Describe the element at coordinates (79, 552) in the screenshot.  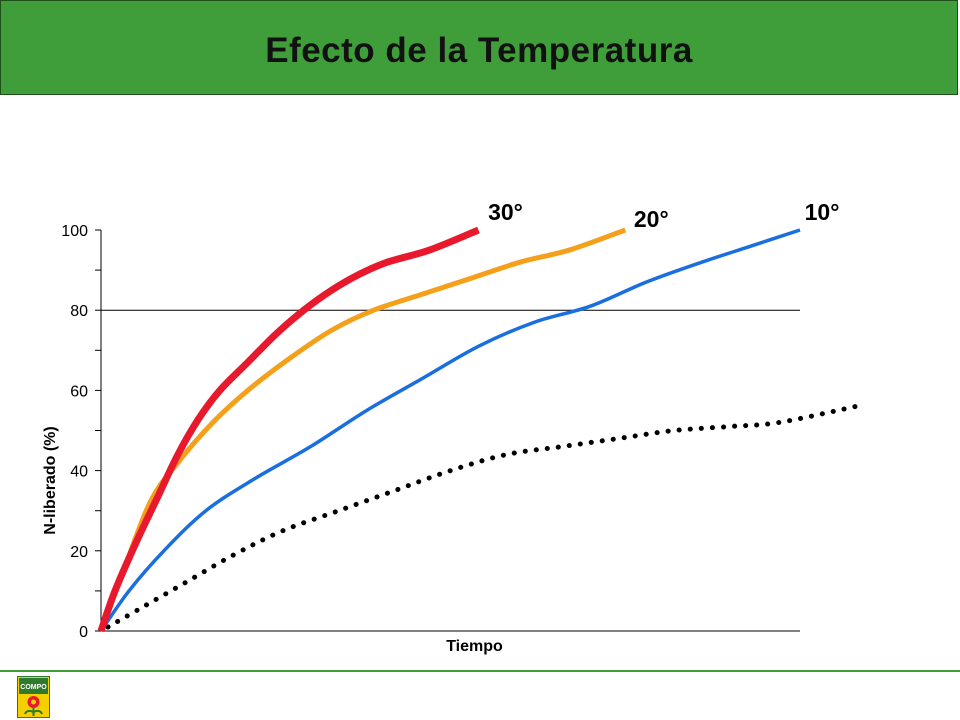
I see `y-tick-label: 20` at that location.